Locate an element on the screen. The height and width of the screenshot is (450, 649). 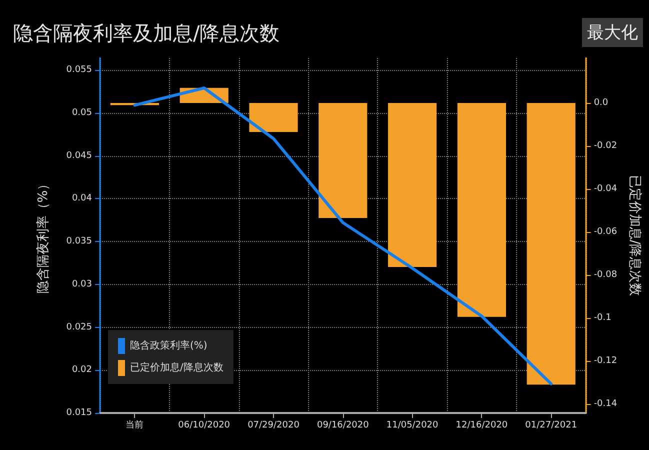
chart-title: 隐含隔夜利率及加息/降息次数 is located at coordinates (146, 33).